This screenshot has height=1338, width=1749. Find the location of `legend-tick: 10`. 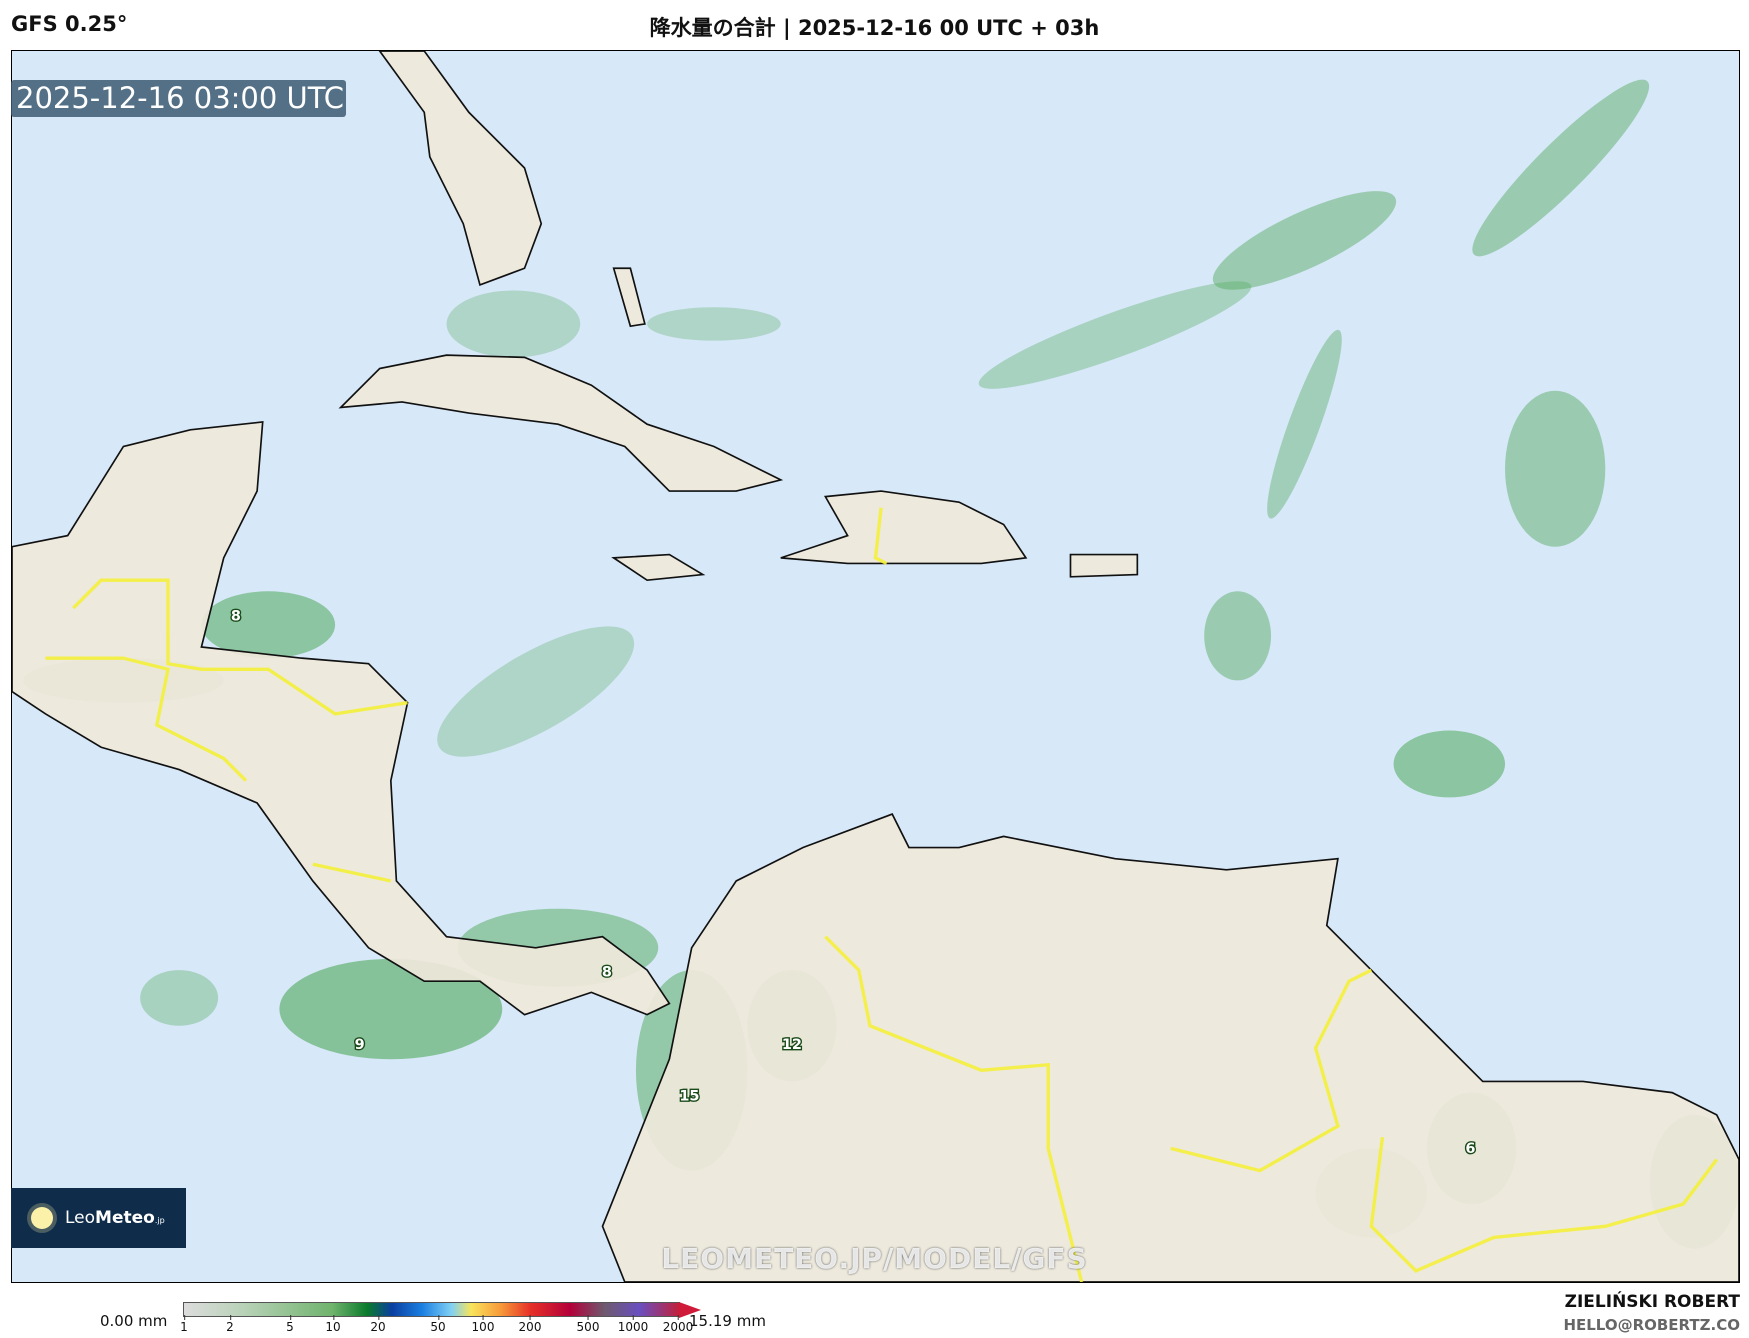

legend-tick: 10 is located at coordinates (333, 1324).